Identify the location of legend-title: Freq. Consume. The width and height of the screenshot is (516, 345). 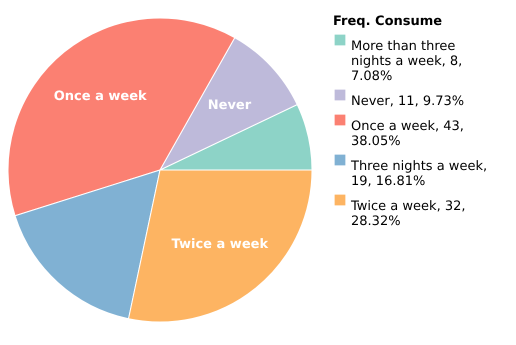
(387, 21).